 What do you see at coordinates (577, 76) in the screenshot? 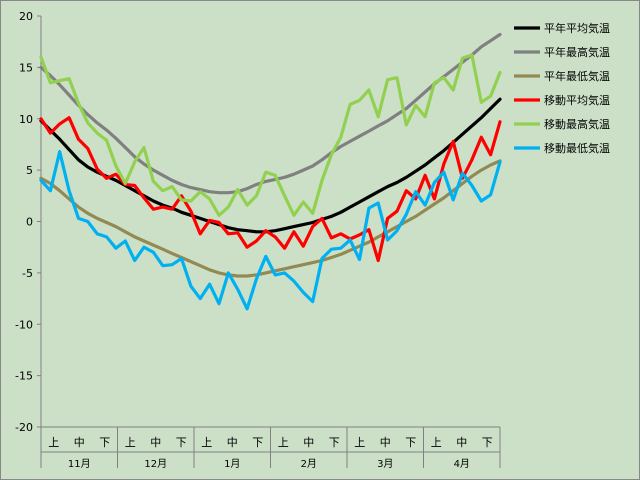
I see `legend-label: 平年最低気温` at bounding box center [577, 76].